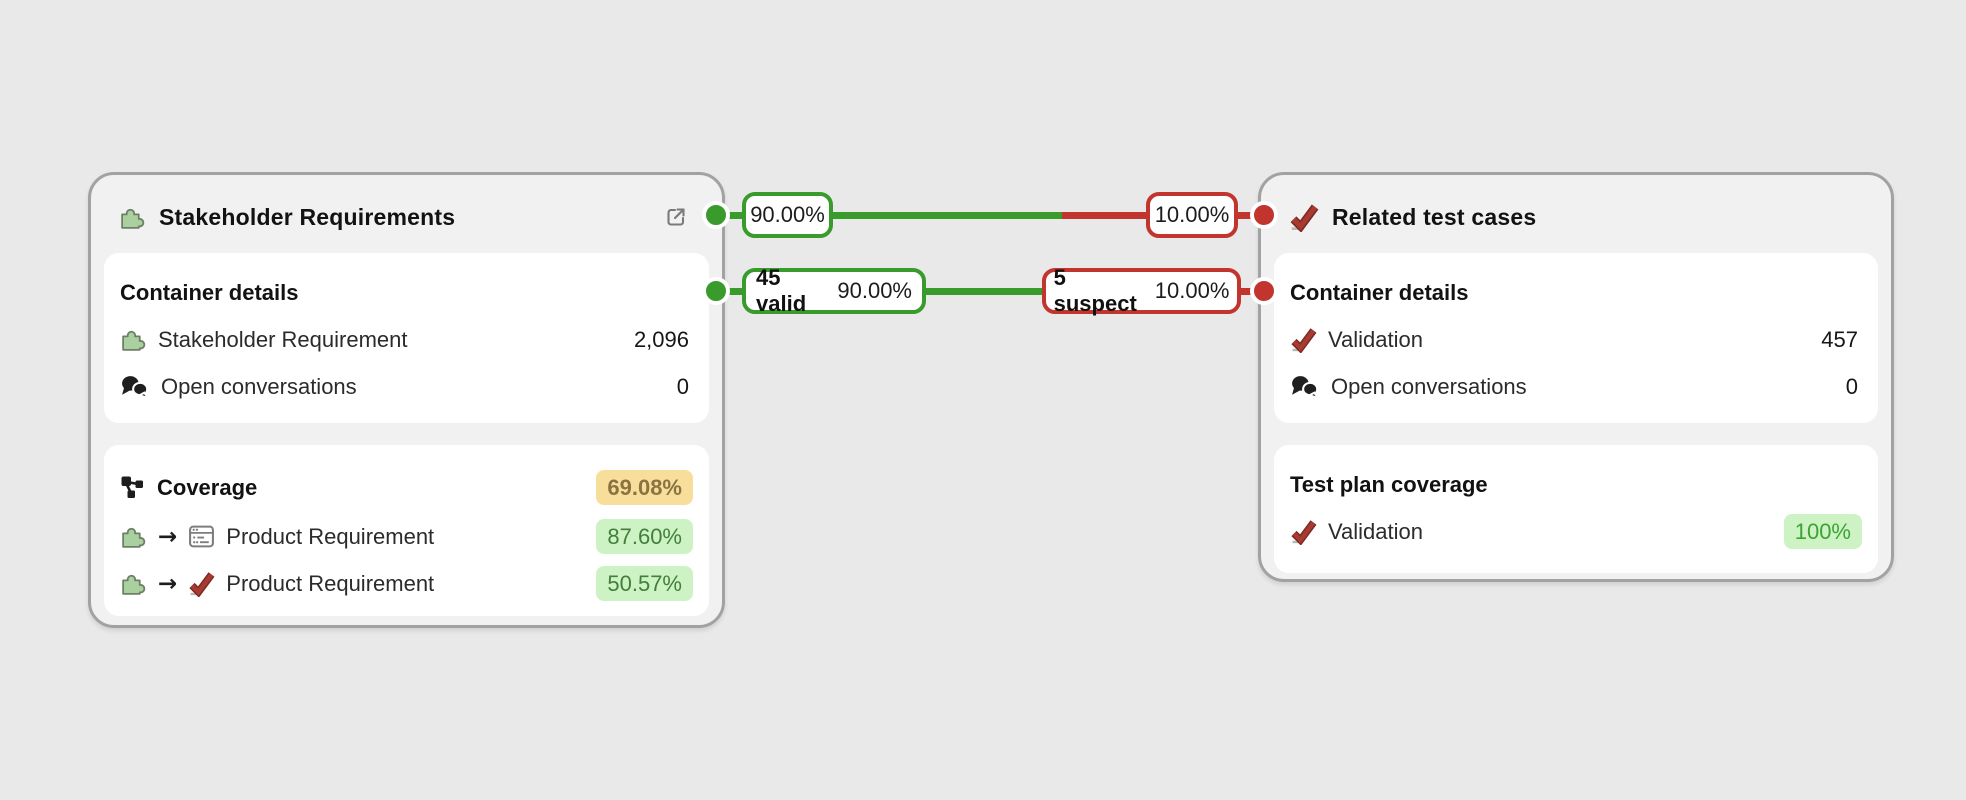 This screenshot has height=800, width=1966. I want to click on right-card-header: Related test cases, so click(1576, 214).